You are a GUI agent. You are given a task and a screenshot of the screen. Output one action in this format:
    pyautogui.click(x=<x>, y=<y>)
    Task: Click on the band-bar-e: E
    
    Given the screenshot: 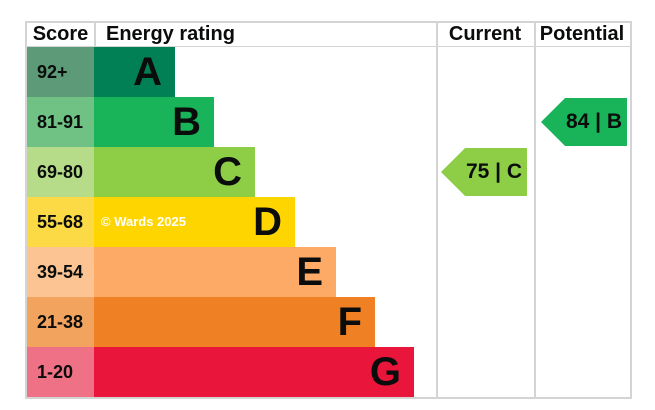 What is the action you would take?
    pyautogui.click(x=215, y=272)
    